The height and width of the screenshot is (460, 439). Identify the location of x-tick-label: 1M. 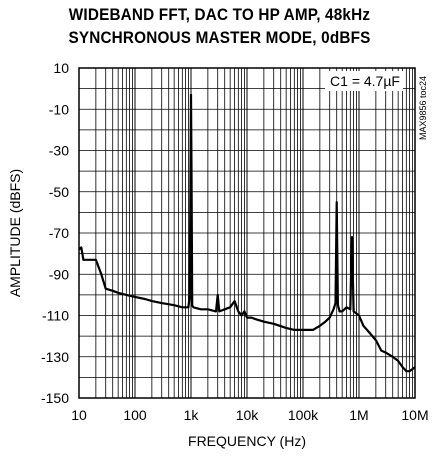
(358, 415).